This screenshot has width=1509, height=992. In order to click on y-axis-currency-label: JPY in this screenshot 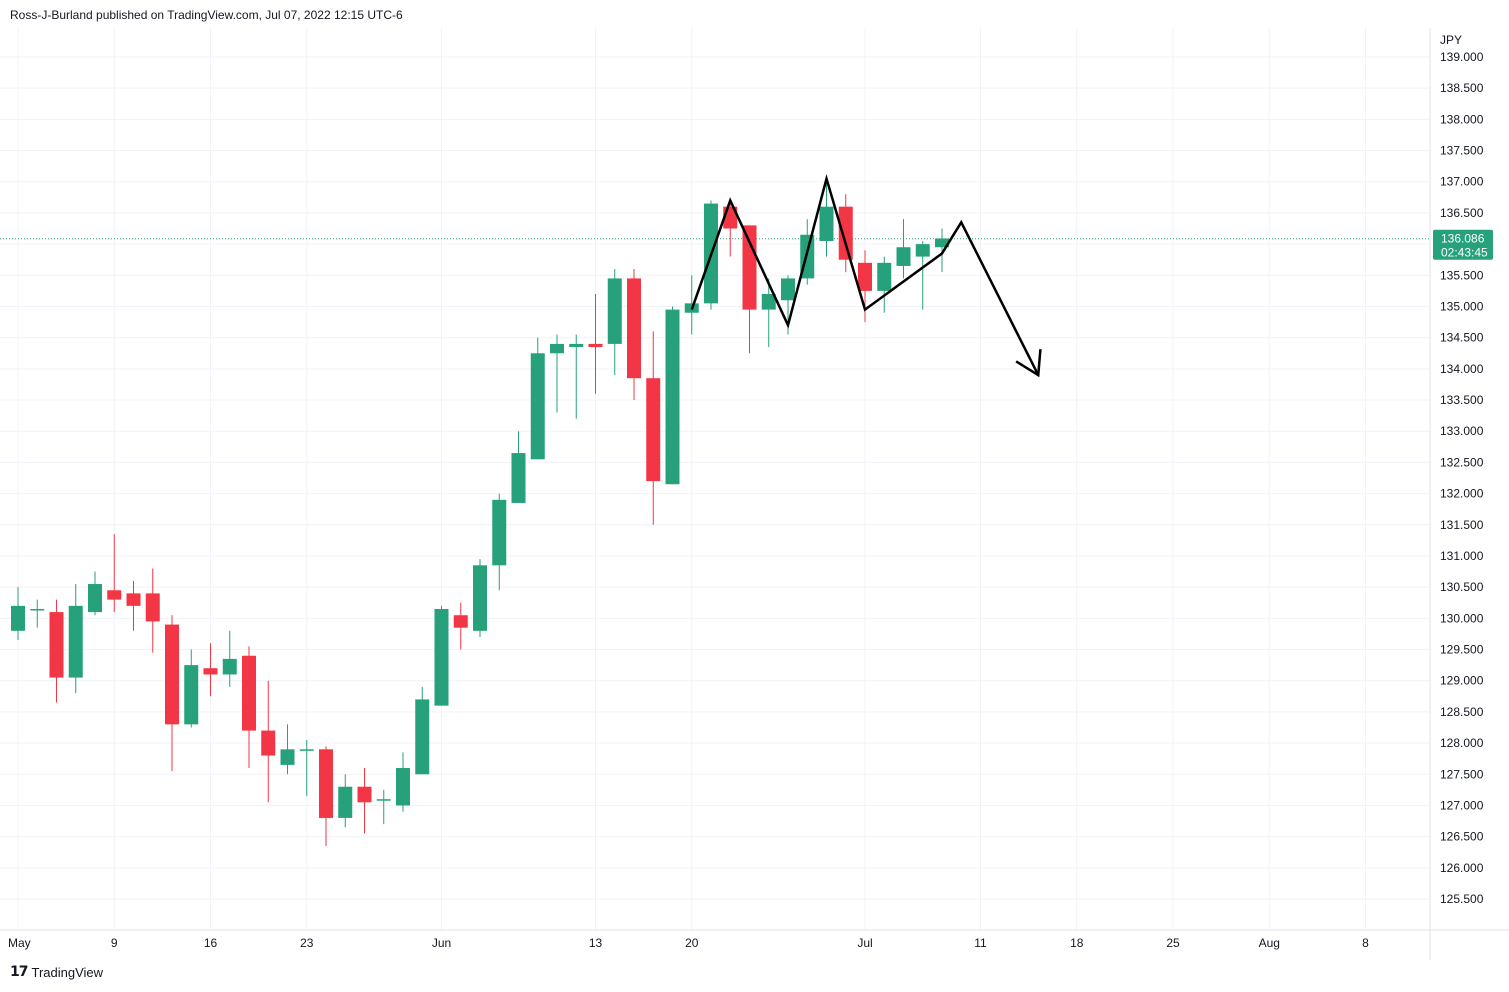, I will do `click(1451, 40)`.